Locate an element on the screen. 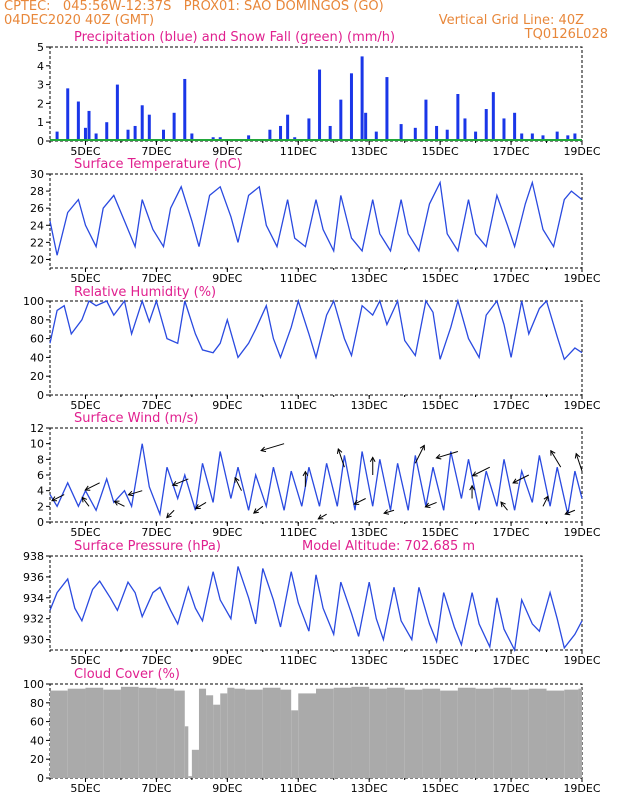  y-tick-label: 932 is located at coordinates (33, 619).